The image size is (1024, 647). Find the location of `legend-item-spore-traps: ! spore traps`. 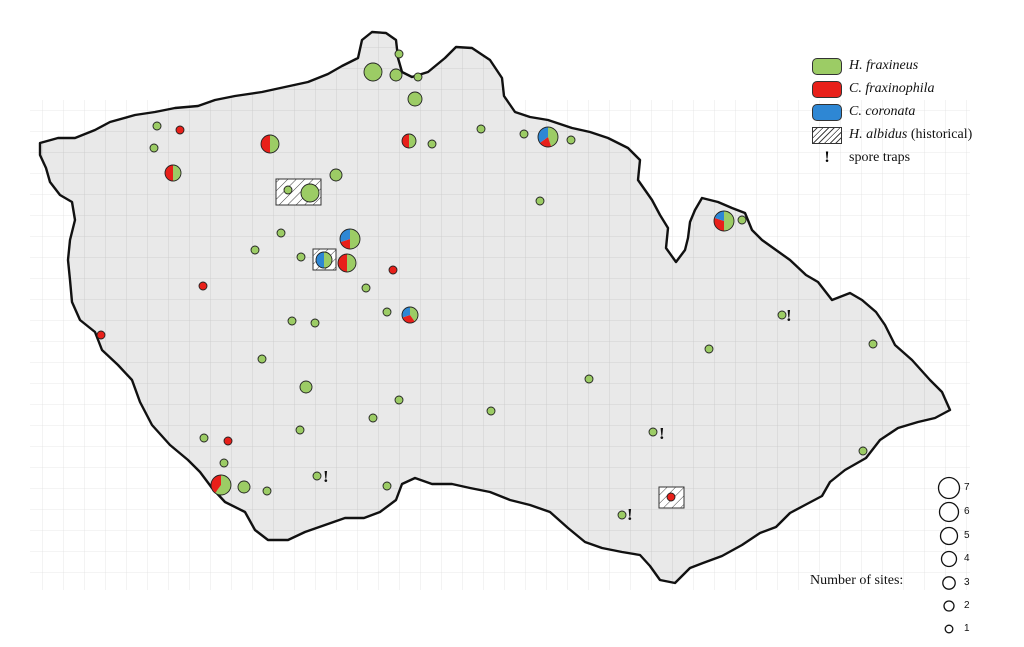

legend-item-spore-traps: ! spore traps is located at coordinates (914, 158).